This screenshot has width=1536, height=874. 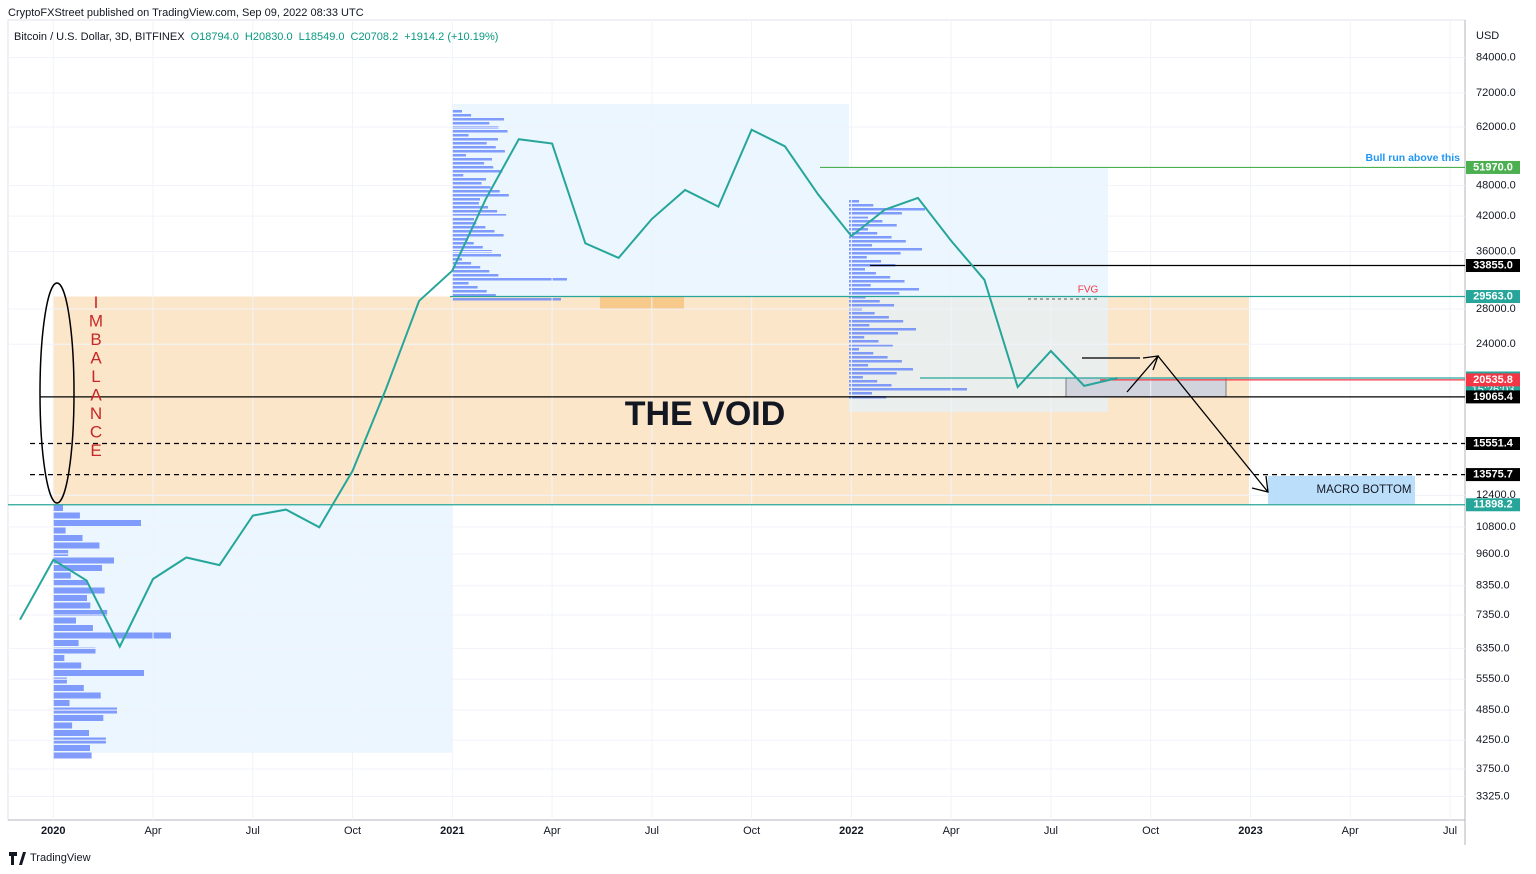 I want to click on profile-zone, so click(x=650, y=200).